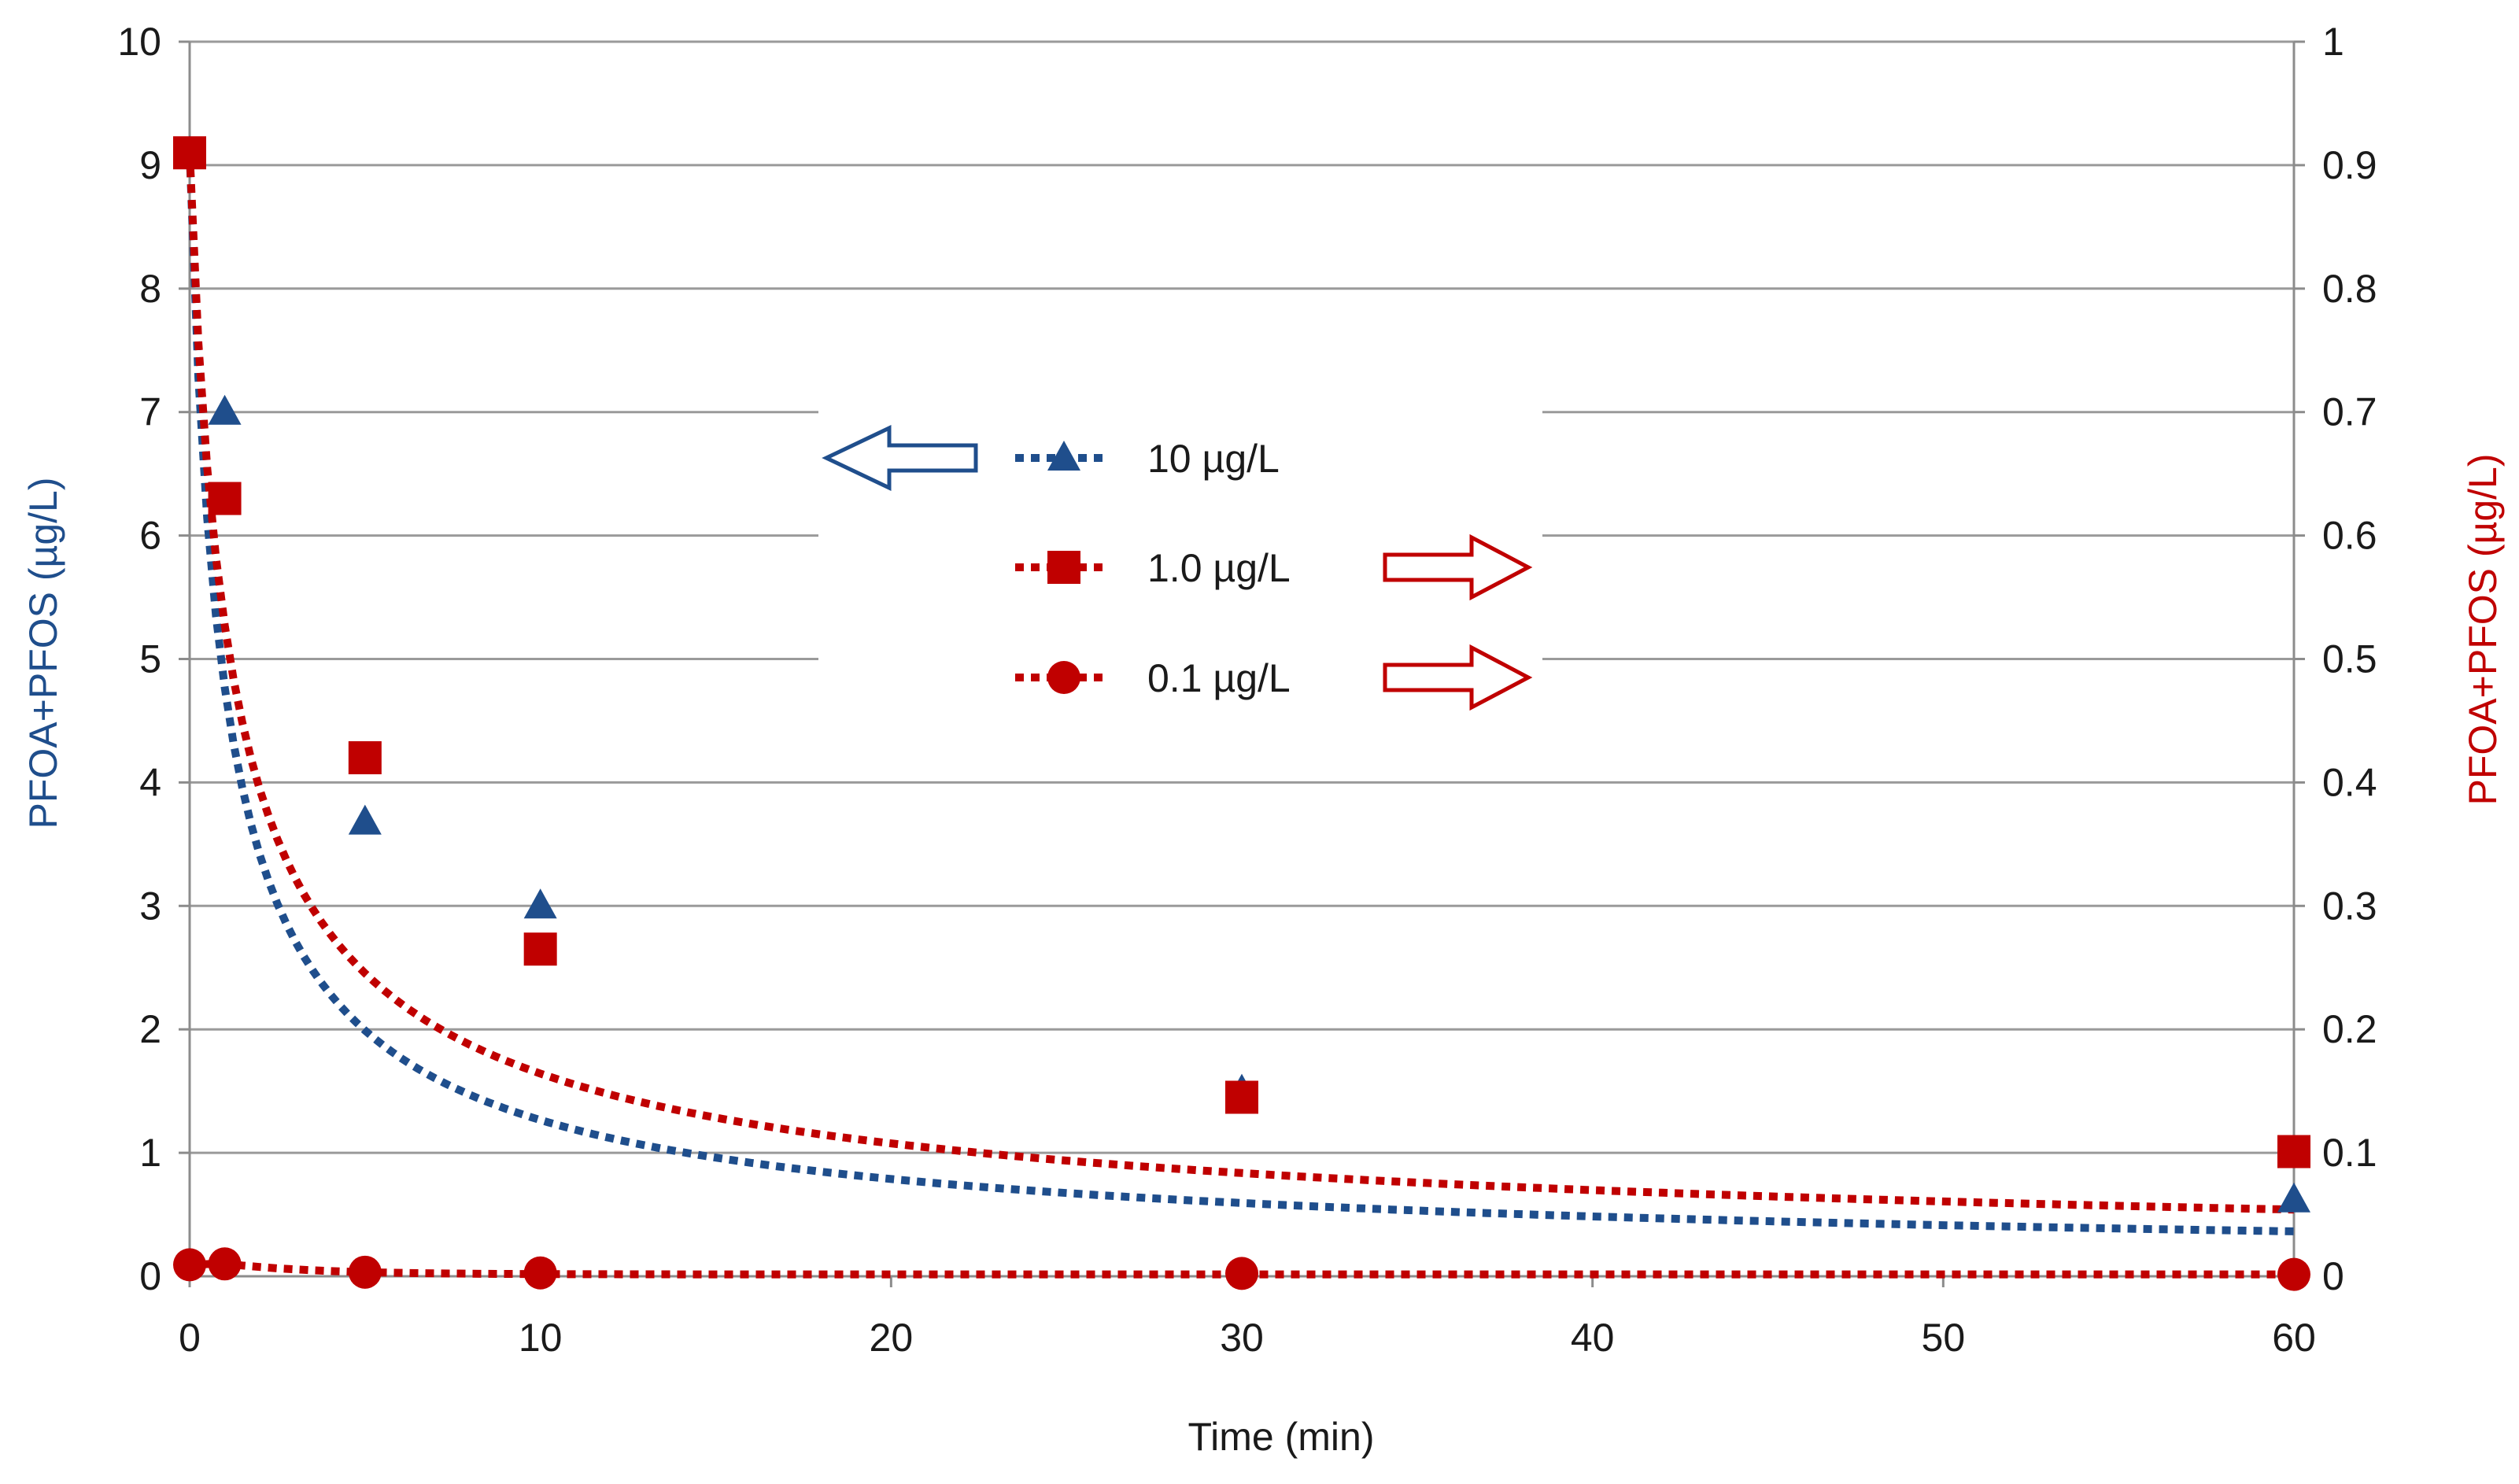 The height and width of the screenshot is (1484, 2519). I want to click on y-right-tick-label: 0.5, so click(2349, 659).